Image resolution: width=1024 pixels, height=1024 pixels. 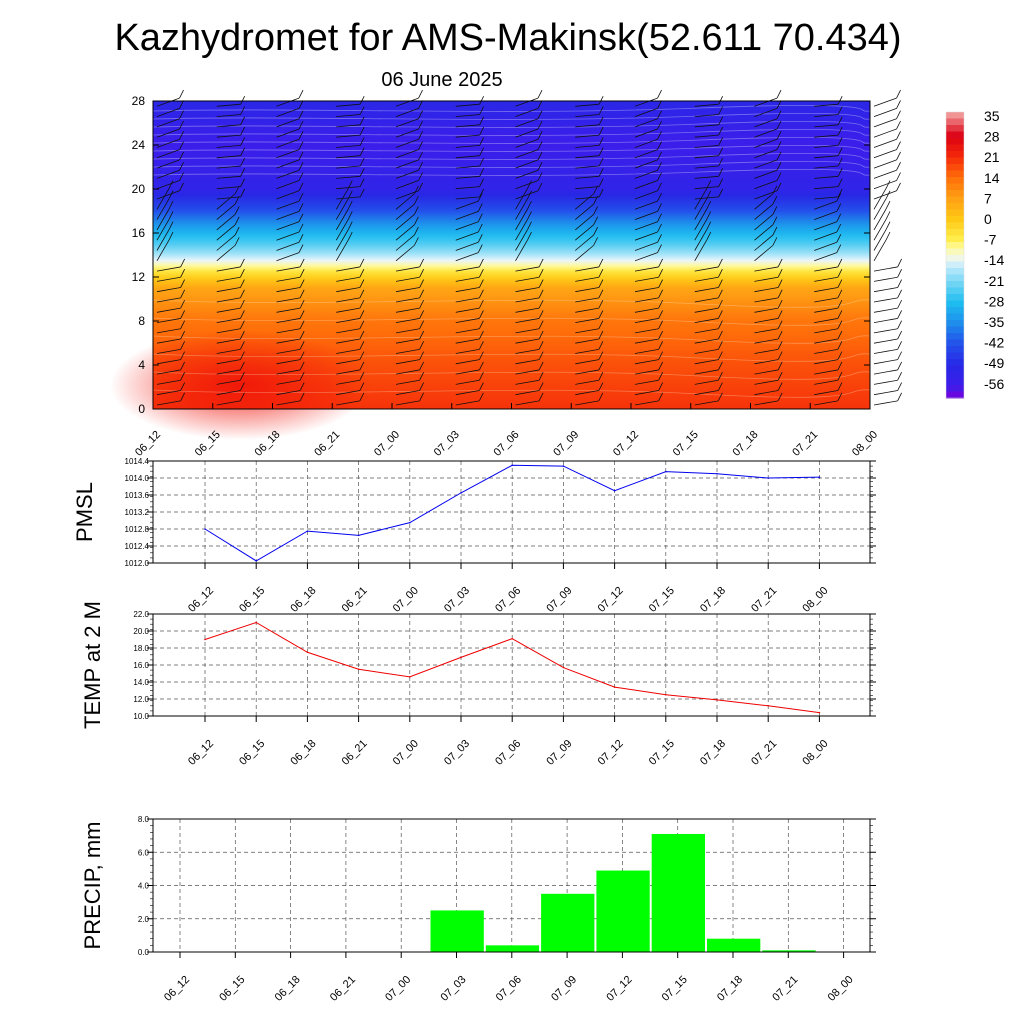 I want to click on y-tick-label: 22.0, so click(x=141, y=614).